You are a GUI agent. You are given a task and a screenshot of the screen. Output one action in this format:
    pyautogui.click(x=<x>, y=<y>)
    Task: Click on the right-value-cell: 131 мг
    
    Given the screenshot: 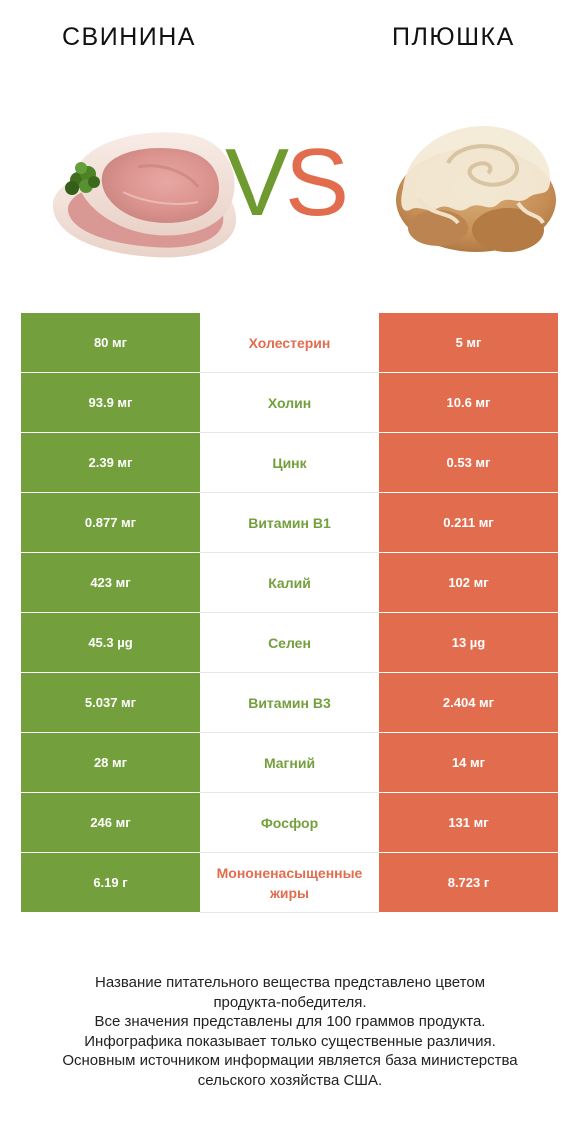 What is the action you would take?
    pyautogui.click(x=468, y=823)
    